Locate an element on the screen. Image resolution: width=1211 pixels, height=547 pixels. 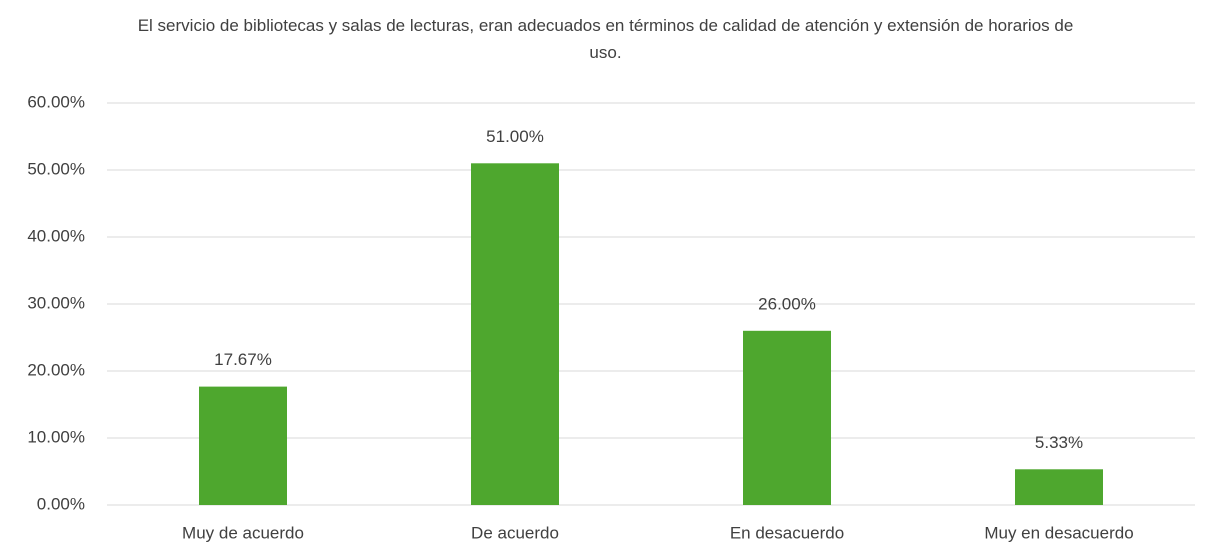
y-tick-label: 10.00% is located at coordinates (56, 436).